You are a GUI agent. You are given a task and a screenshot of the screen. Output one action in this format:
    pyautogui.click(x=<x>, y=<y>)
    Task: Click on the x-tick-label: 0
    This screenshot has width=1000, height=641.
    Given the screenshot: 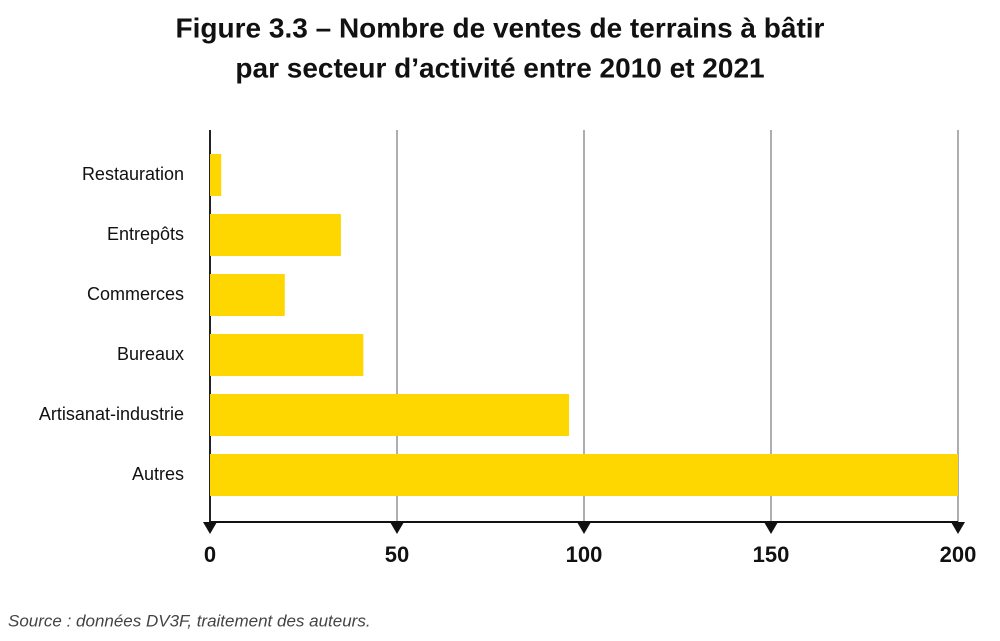 What is the action you would take?
    pyautogui.click(x=210, y=554)
    